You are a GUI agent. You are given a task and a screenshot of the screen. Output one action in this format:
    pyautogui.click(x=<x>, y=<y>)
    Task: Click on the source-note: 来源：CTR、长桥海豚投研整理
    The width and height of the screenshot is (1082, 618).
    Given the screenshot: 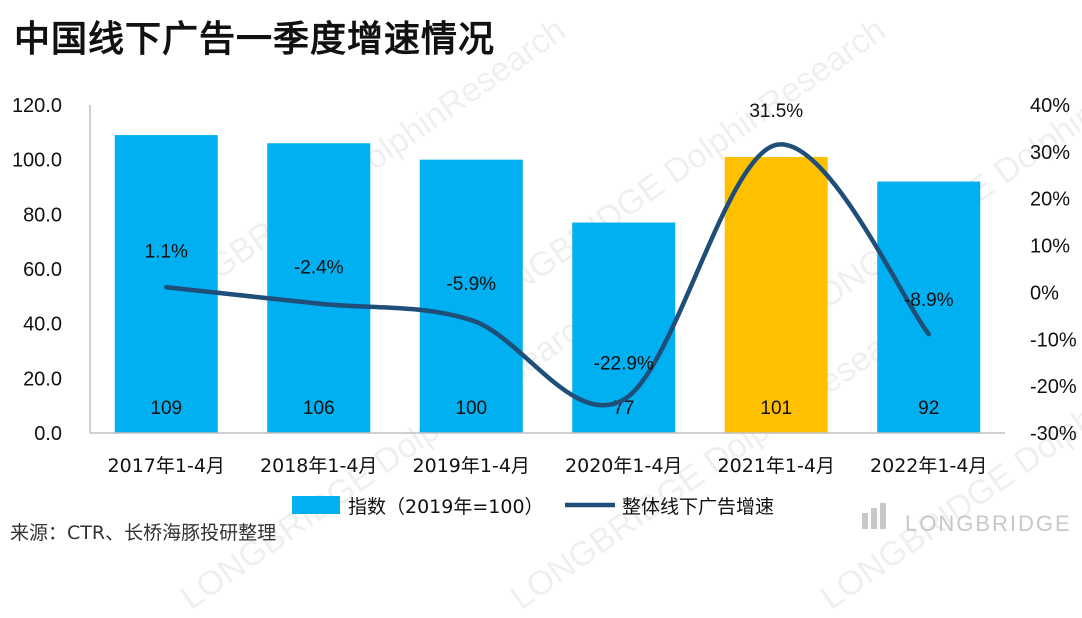 What is the action you would take?
    pyautogui.click(x=143, y=533)
    